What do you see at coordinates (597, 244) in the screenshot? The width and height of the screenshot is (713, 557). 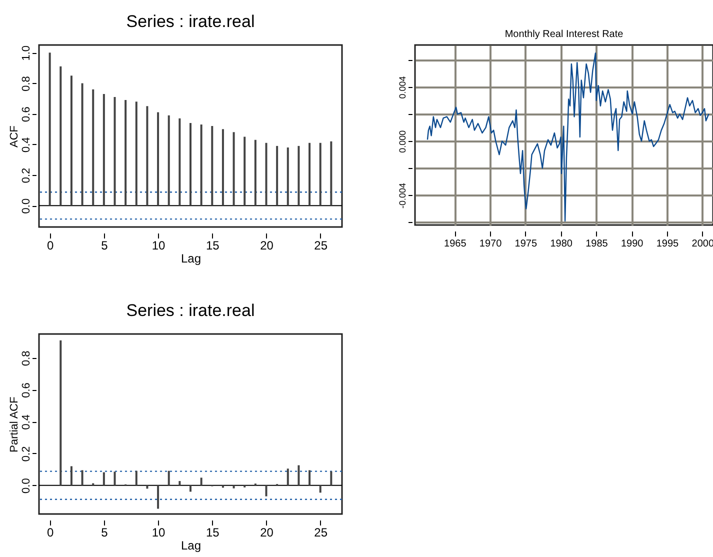 I see `x-tick-label: 1985` at bounding box center [597, 244].